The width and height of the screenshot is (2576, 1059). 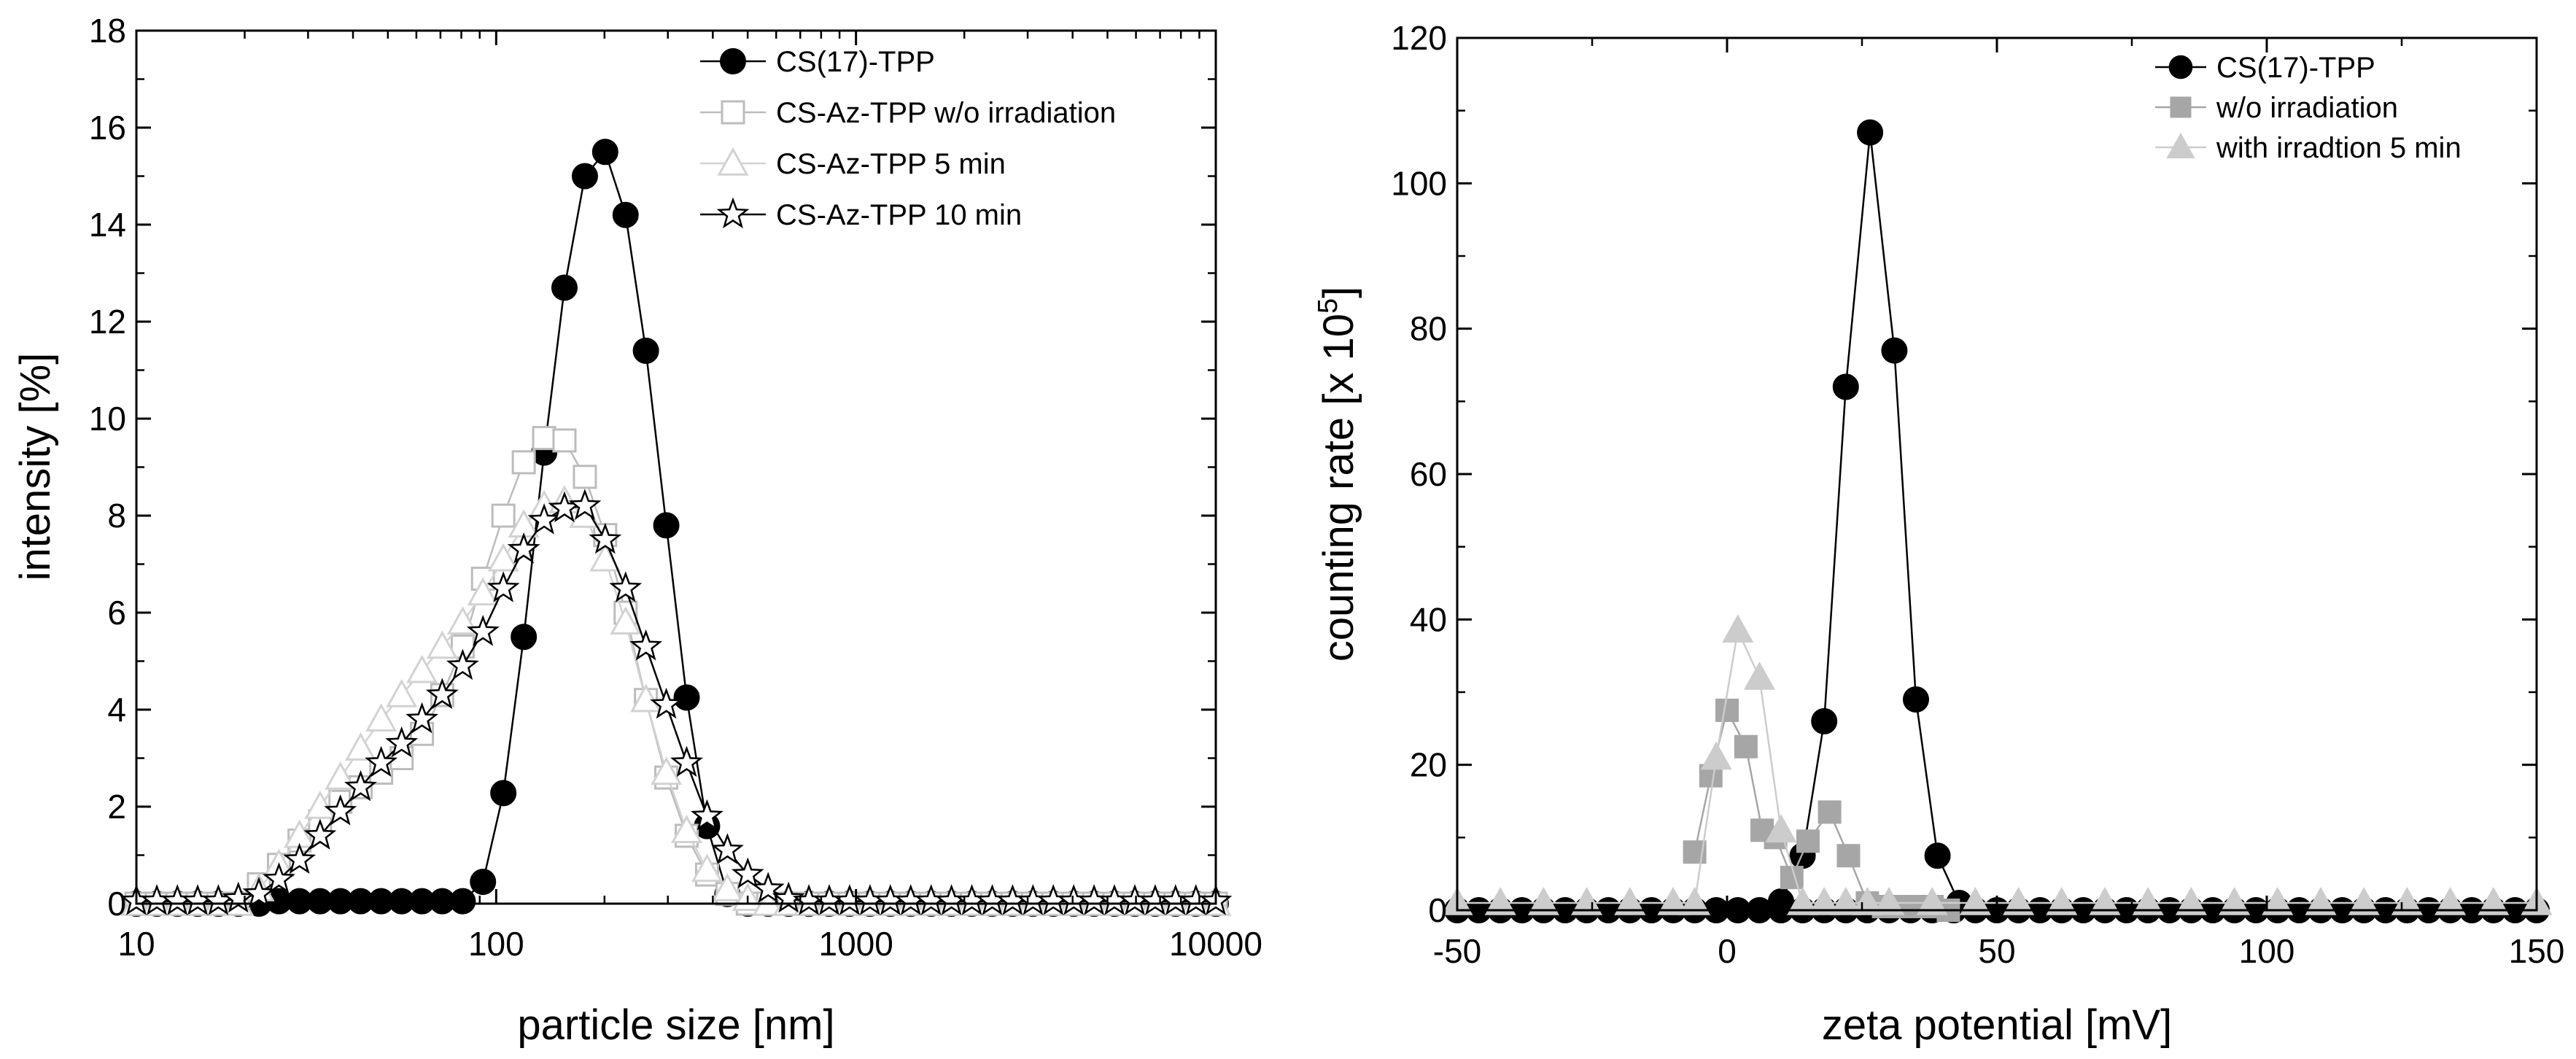 I want to click on intensity-x-tick-label: 10, so click(x=136, y=944).